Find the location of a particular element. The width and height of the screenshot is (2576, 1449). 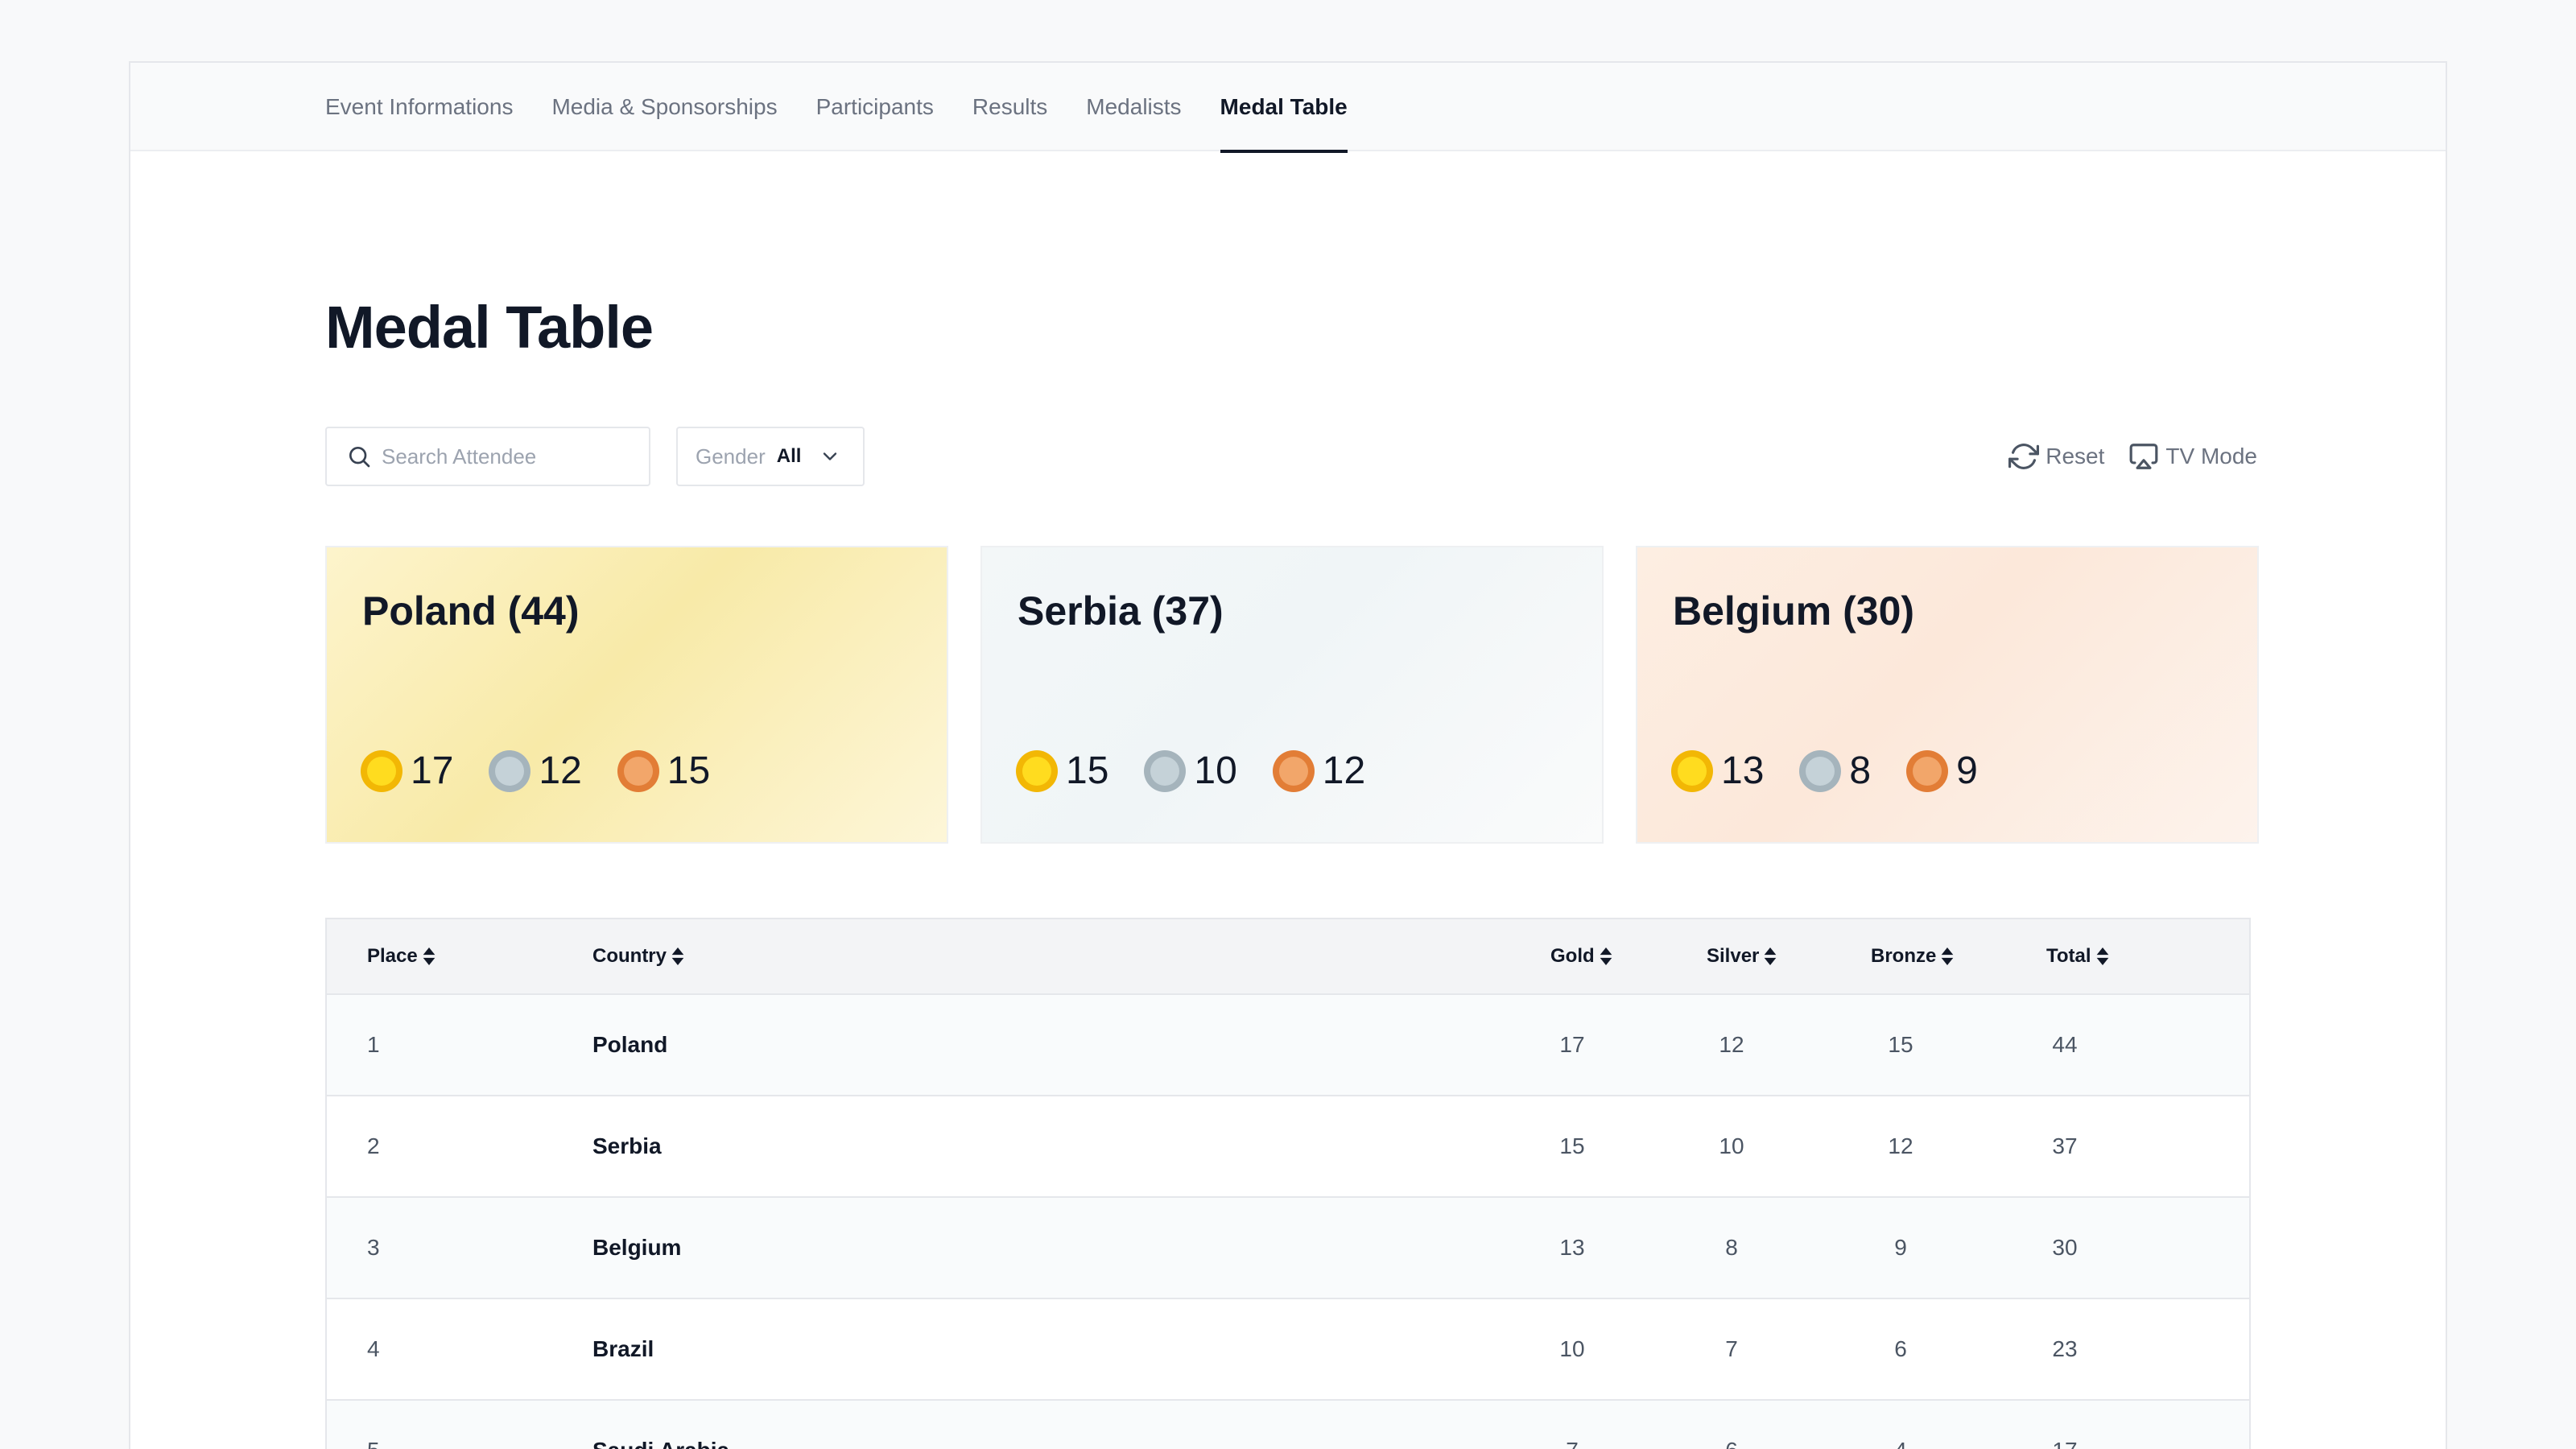

bronze-cell: 4 is located at coordinates (1900, 1425).